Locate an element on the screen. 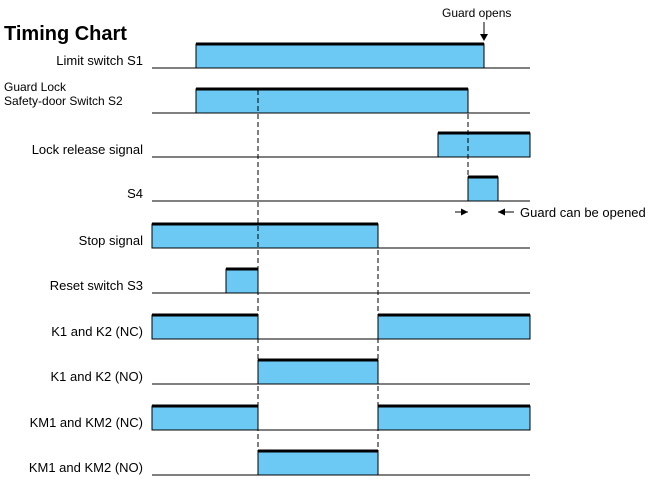 This screenshot has height=479, width=668. chart-title: Timing Chart is located at coordinates (65, 34).